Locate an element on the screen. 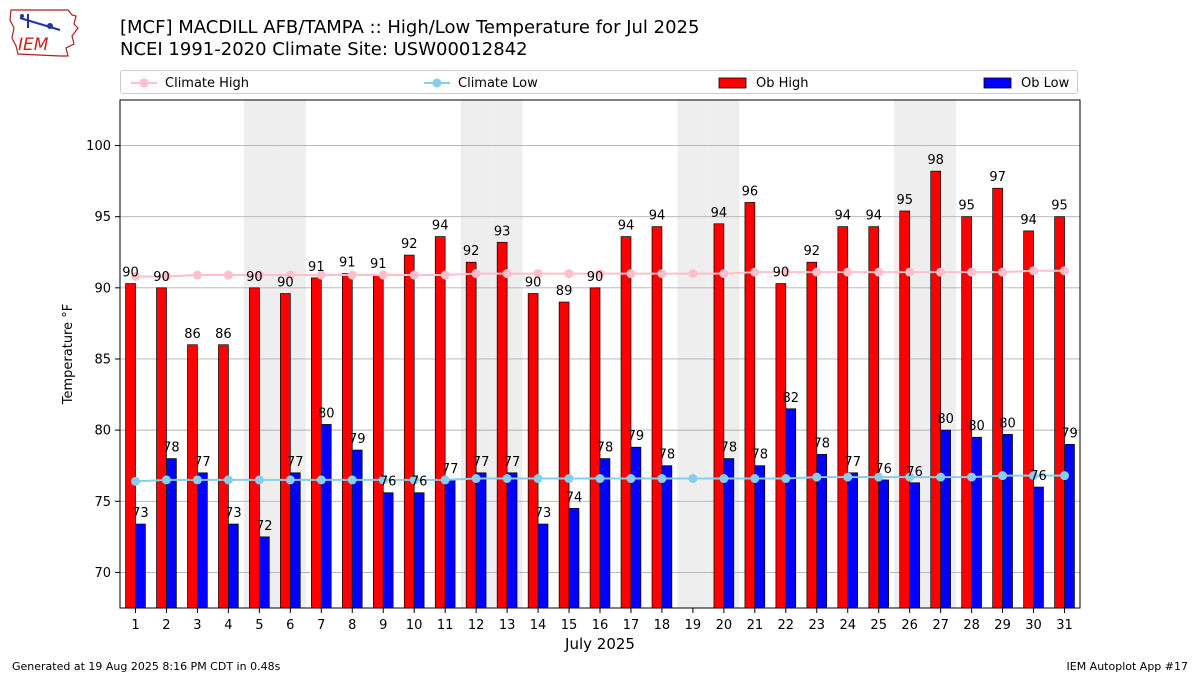  x-tick-label: 22 is located at coordinates (786, 625).